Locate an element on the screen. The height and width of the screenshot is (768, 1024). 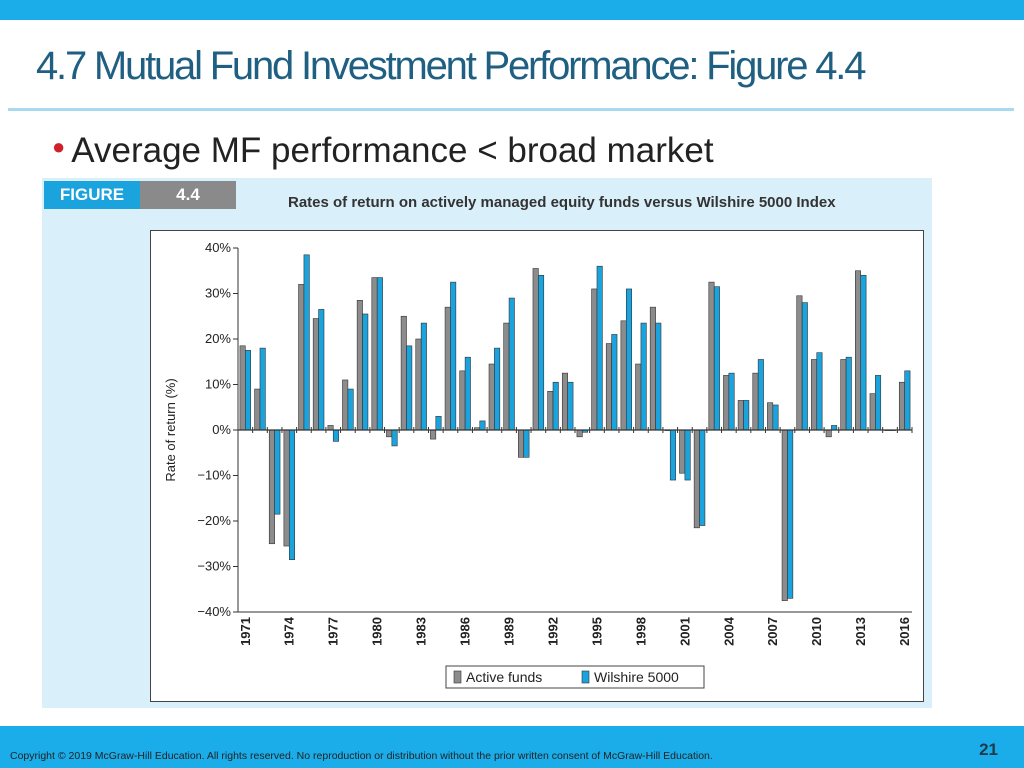
bullet-item: ● Average MF performance < broad market is located at coordinates (383, 151).